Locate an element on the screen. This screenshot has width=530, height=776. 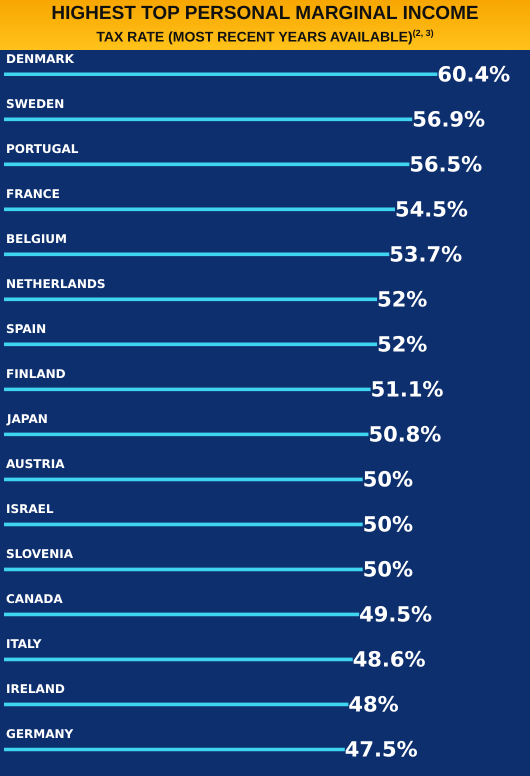
data-label: 48% is located at coordinates (373, 704).